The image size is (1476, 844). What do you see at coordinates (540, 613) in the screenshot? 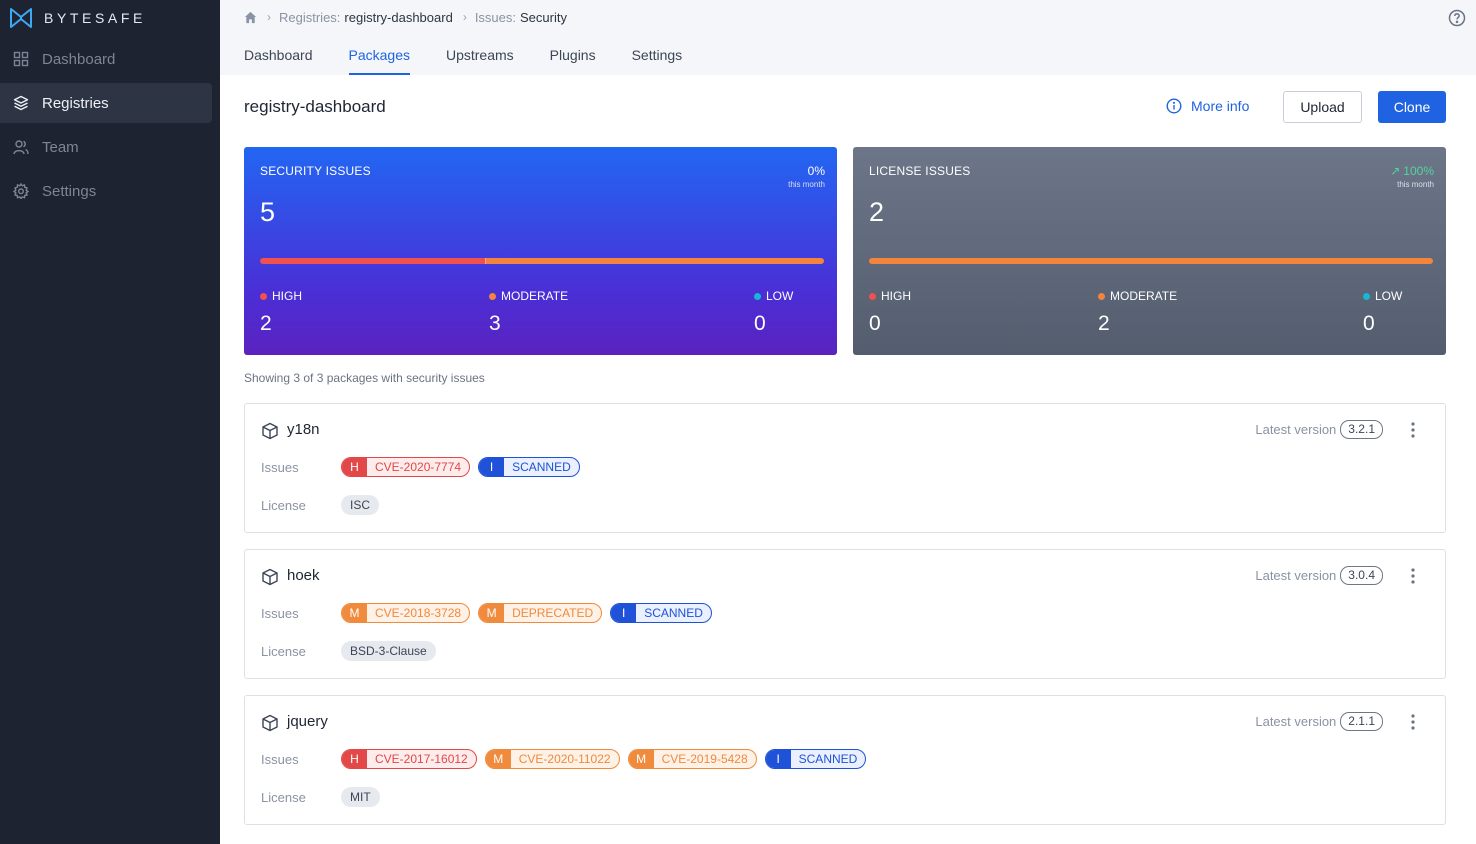
I see `issue-chip: M DEPRECATED` at bounding box center [540, 613].